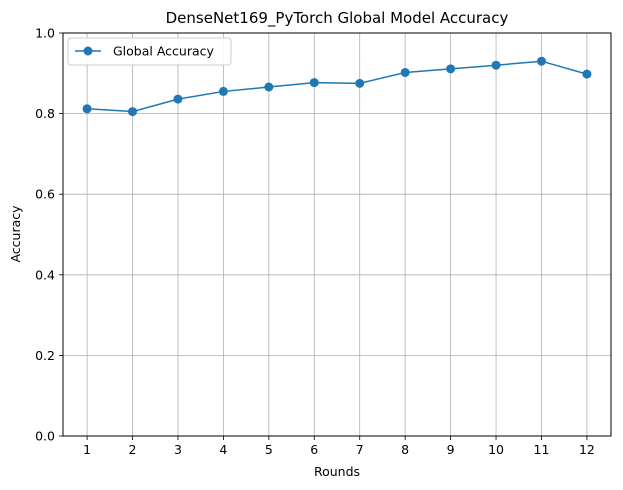  I want to click on y-axis-label: Accuracy, so click(15, 234).